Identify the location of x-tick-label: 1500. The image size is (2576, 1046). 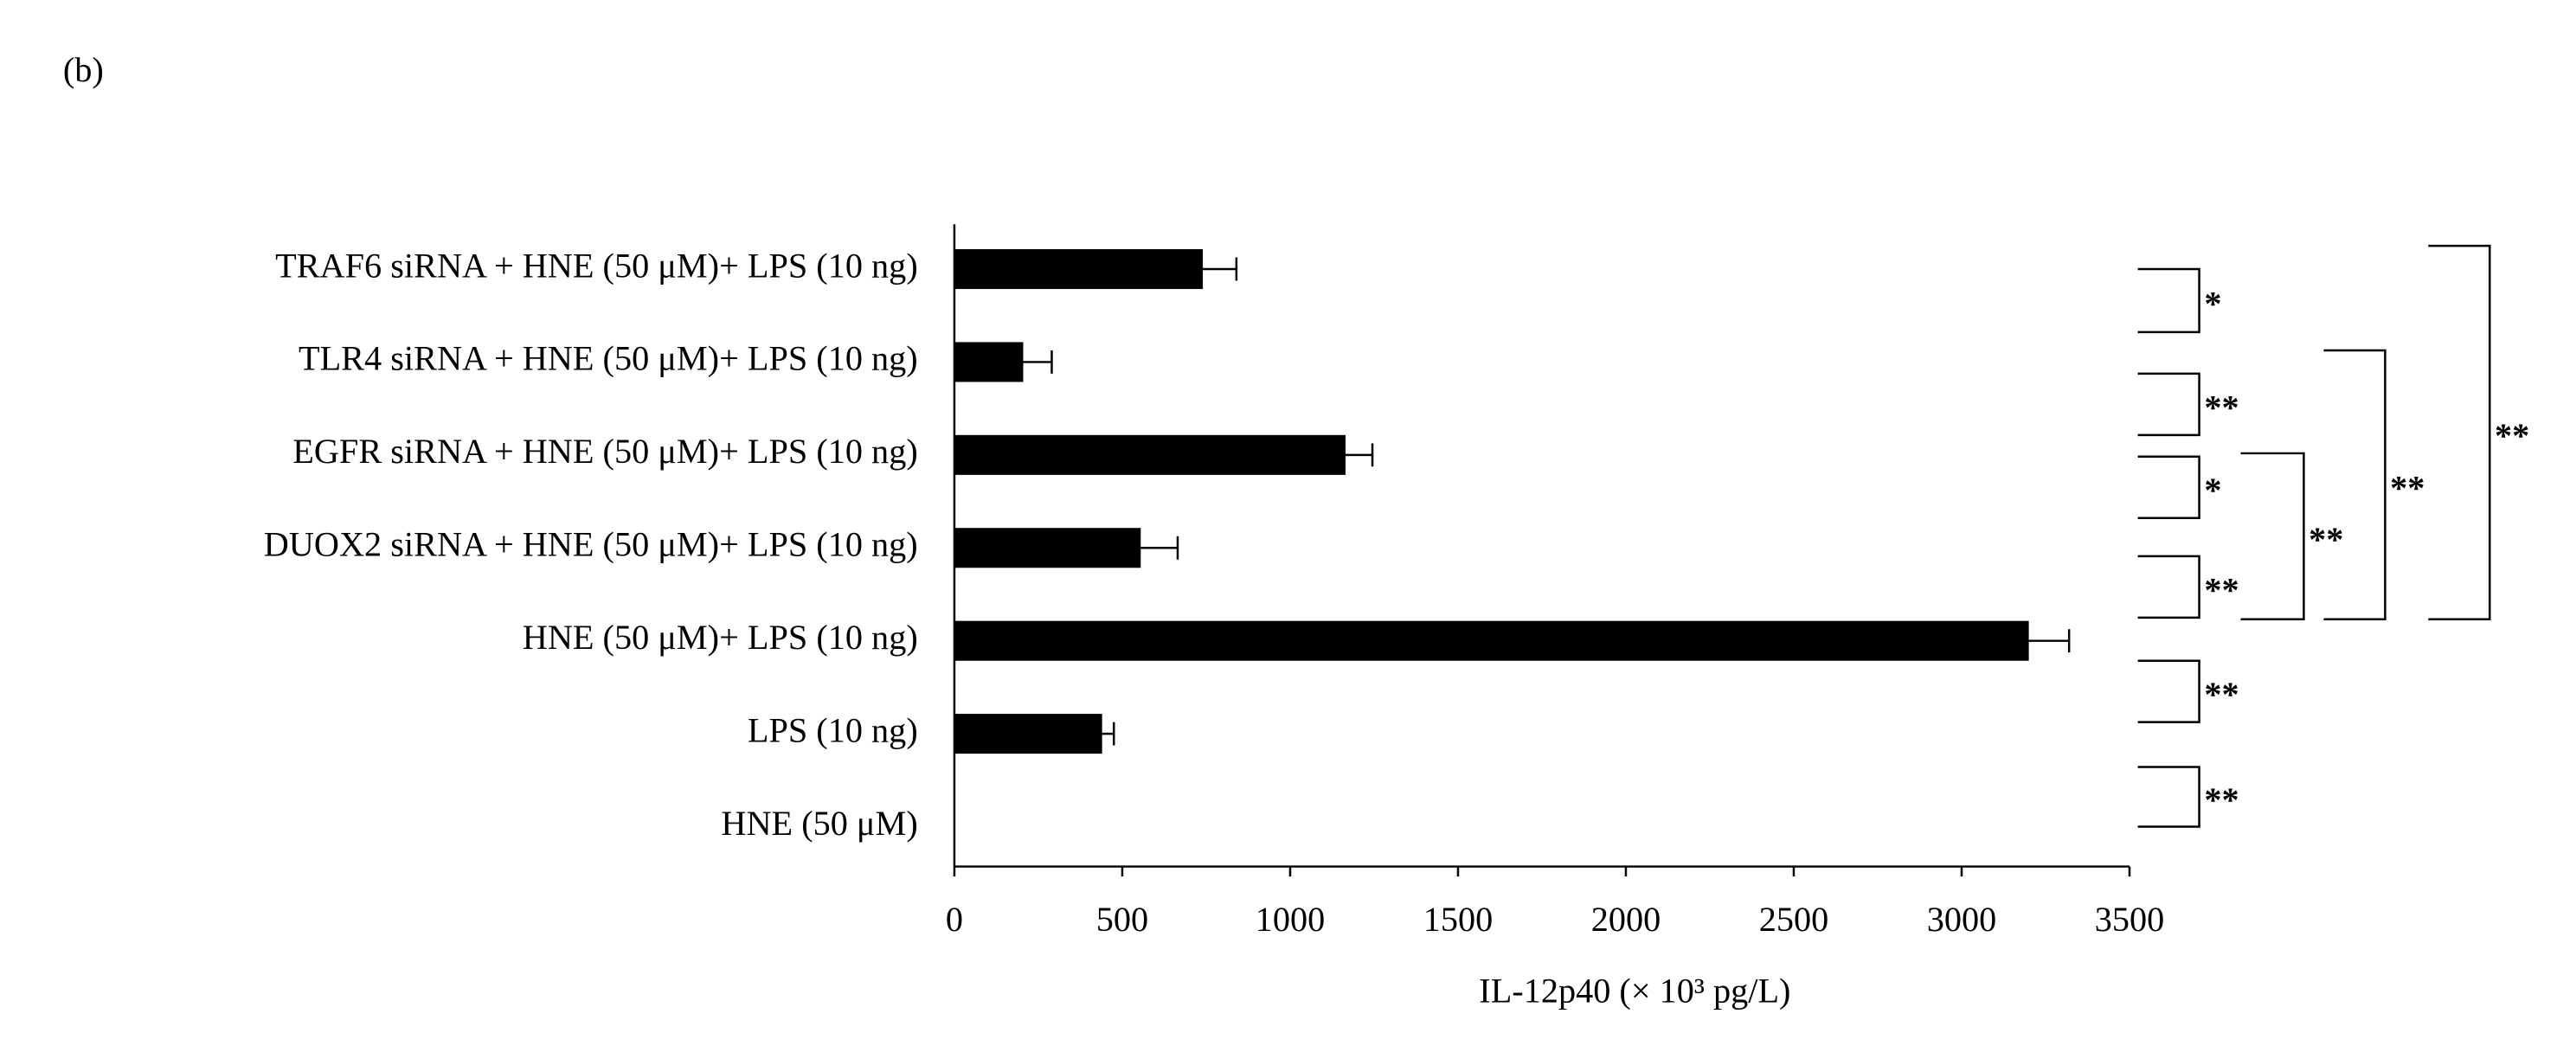
(1459, 919).